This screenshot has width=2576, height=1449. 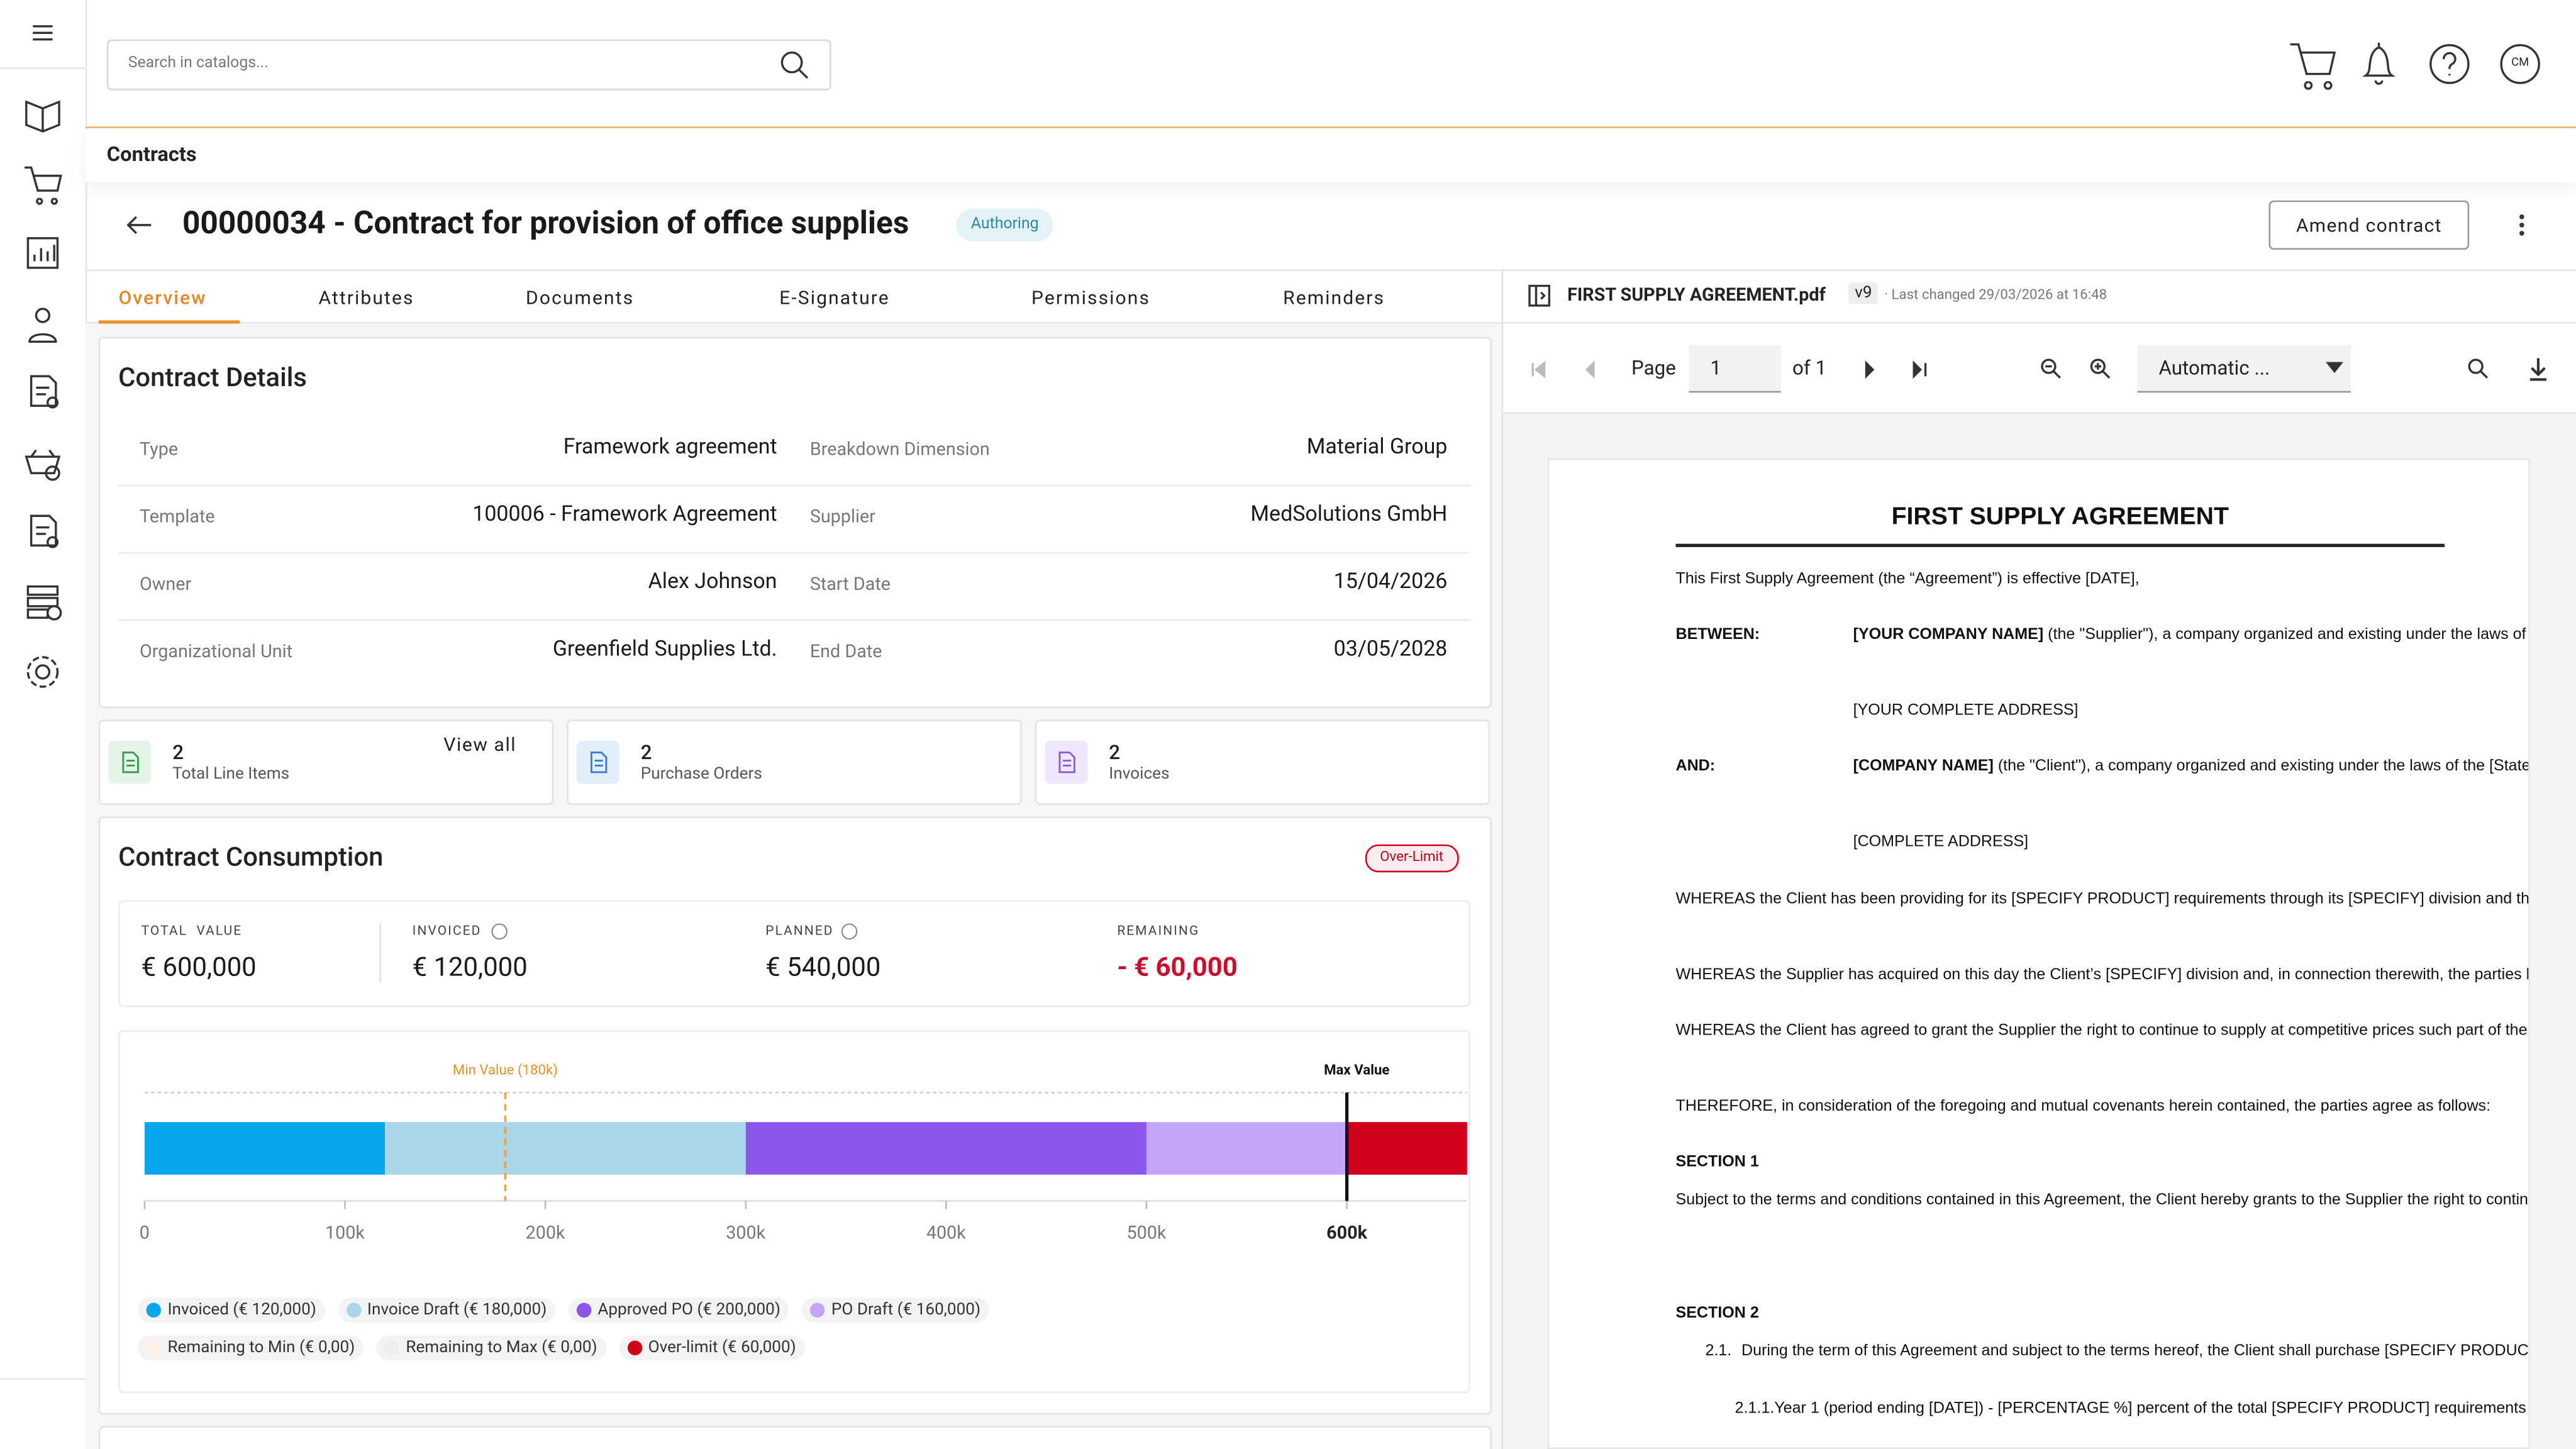 What do you see at coordinates (251, 1347) in the screenshot?
I see `legend-item: Remaining to Min (€ 0,00)` at bounding box center [251, 1347].